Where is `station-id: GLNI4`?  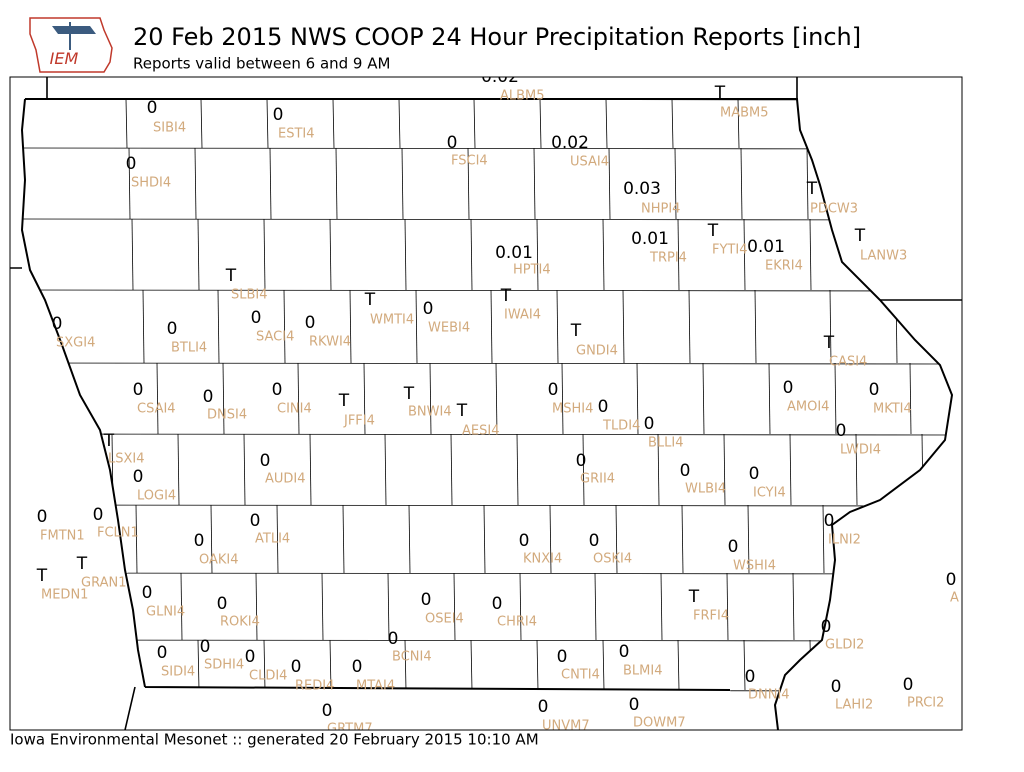
station-id: GLNI4 is located at coordinates (165, 612).